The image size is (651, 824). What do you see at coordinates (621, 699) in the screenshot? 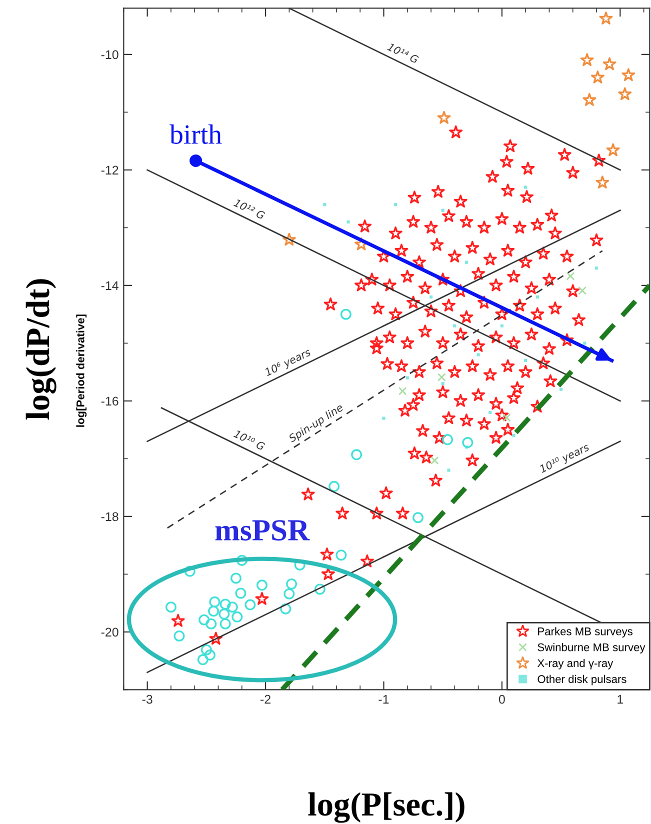
I see `x-tick-label: 1` at bounding box center [621, 699].